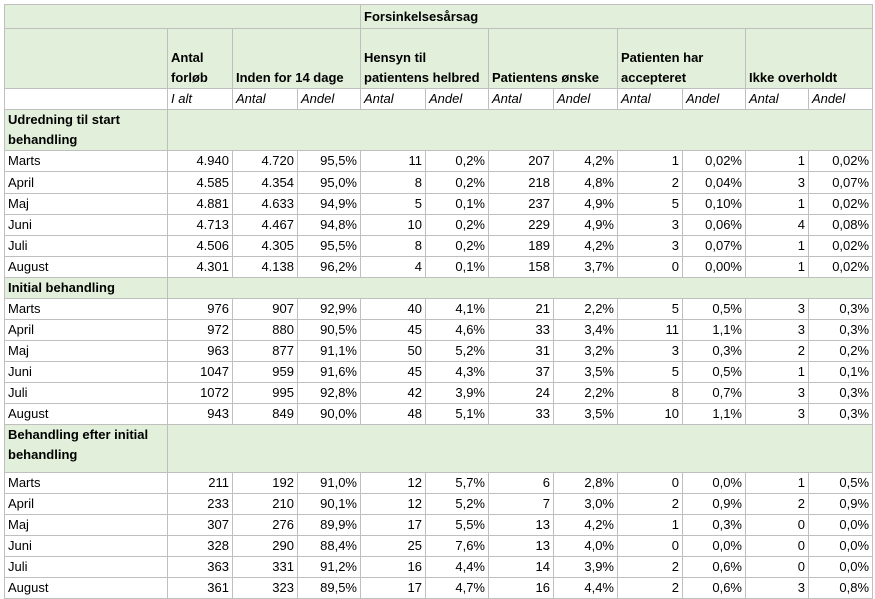 Image resolution: width=875 pixels, height=599 pixels. Describe the element at coordinates (521, 161) in the screenshot. I see `value-cell: 207` at that location.